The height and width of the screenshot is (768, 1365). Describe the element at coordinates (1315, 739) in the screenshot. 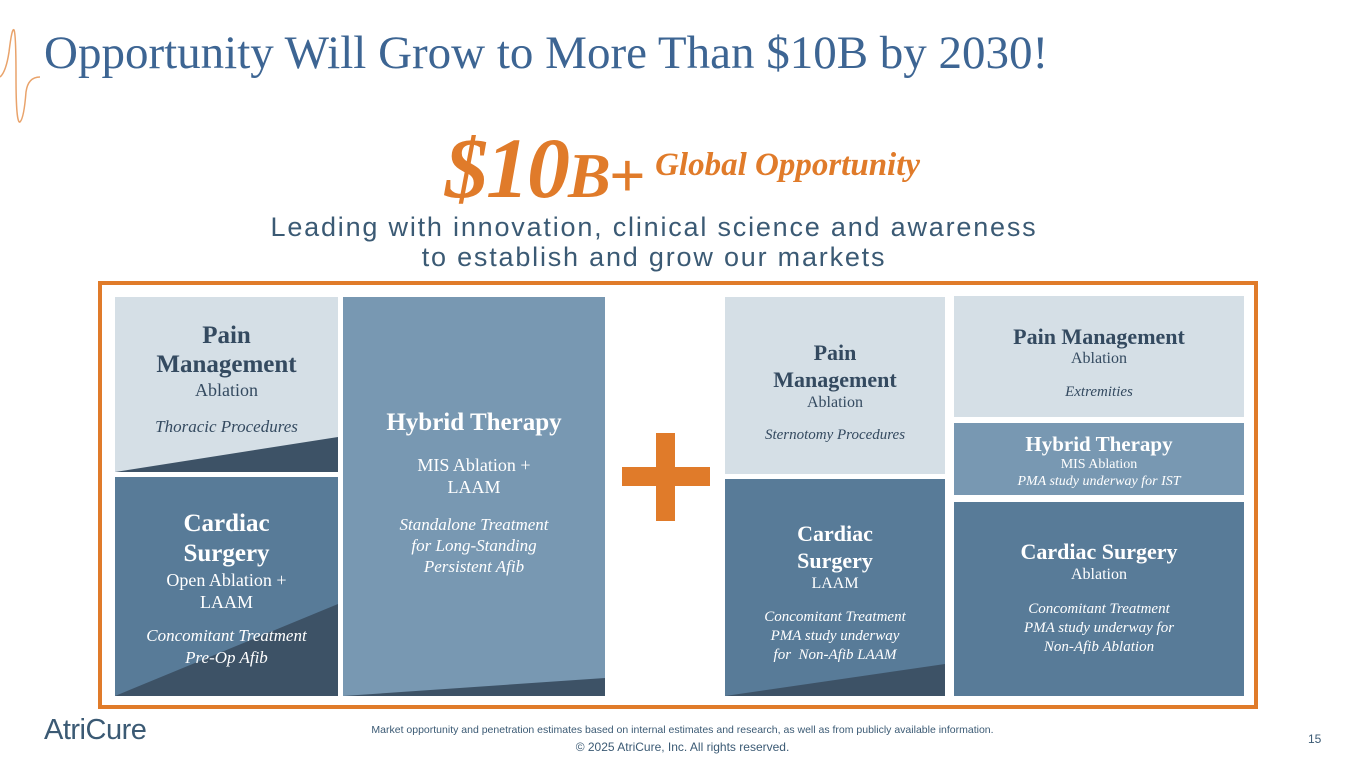

I see `page-number: 15` at that location.